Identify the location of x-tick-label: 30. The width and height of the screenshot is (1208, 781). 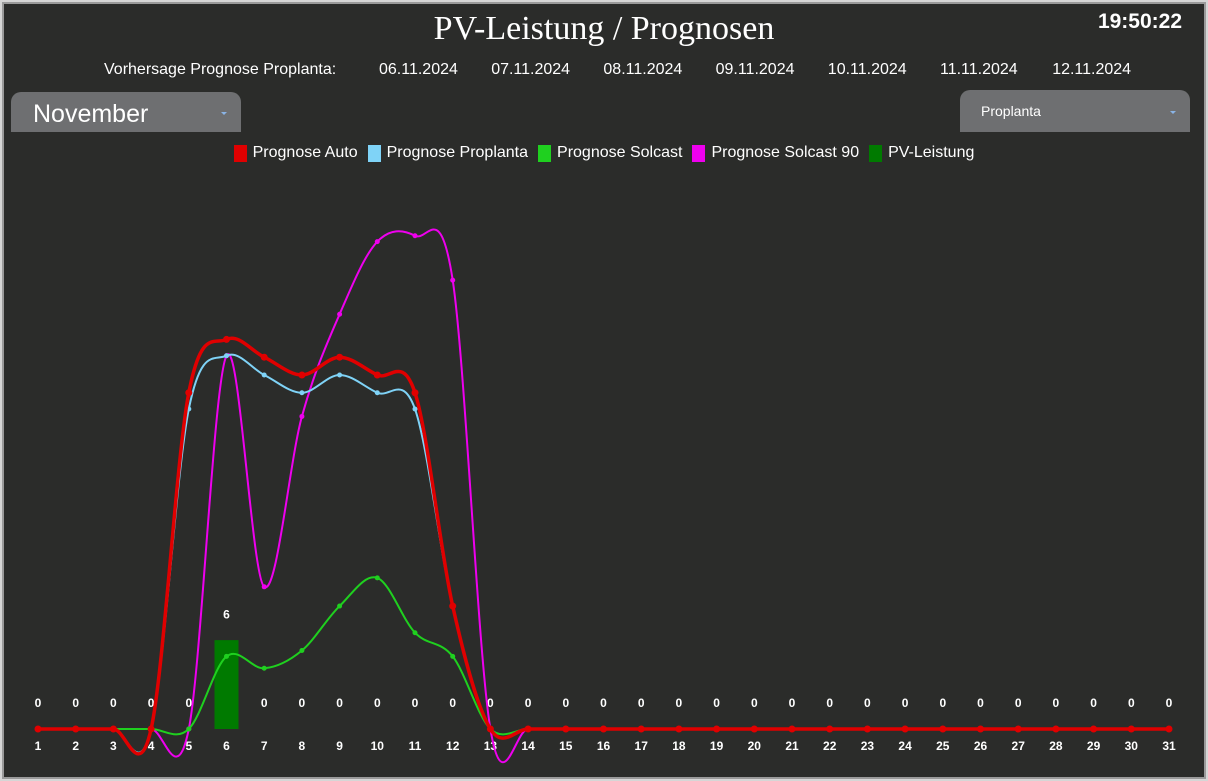
(1132, 746).